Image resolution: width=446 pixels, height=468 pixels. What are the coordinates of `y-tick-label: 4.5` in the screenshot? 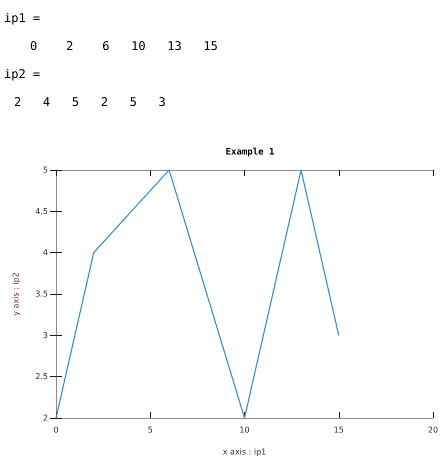 It's located at (41, 211).